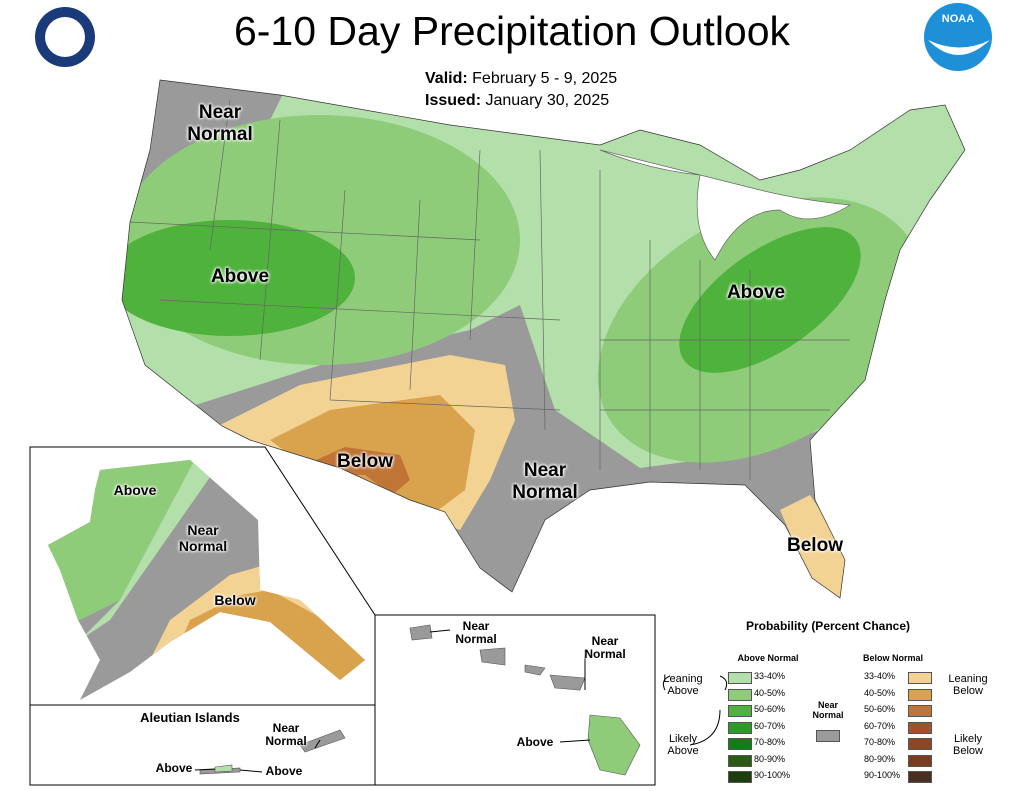 The width and height of the screenshot is (1024, 791). I want to click on great-lakes, so click(725, 205).